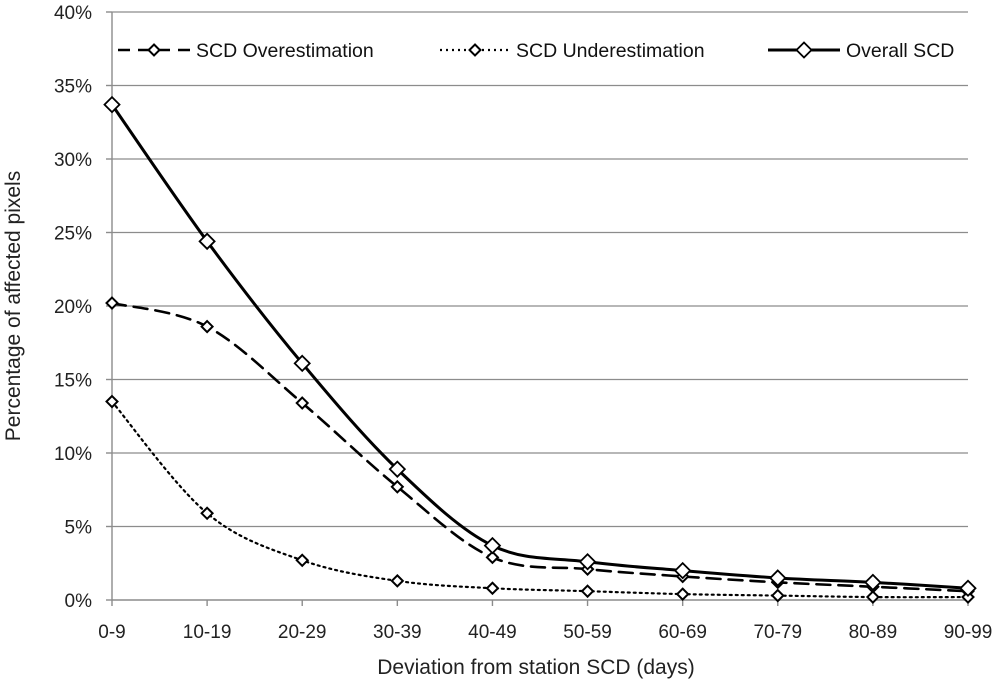 Image resolution: width=1000 pixels, height=684 pixels. What do you see at coordinates (111, 632) in the screenshot?
I see `x-tick-label: 0-9` at bounding box center [111, 632].